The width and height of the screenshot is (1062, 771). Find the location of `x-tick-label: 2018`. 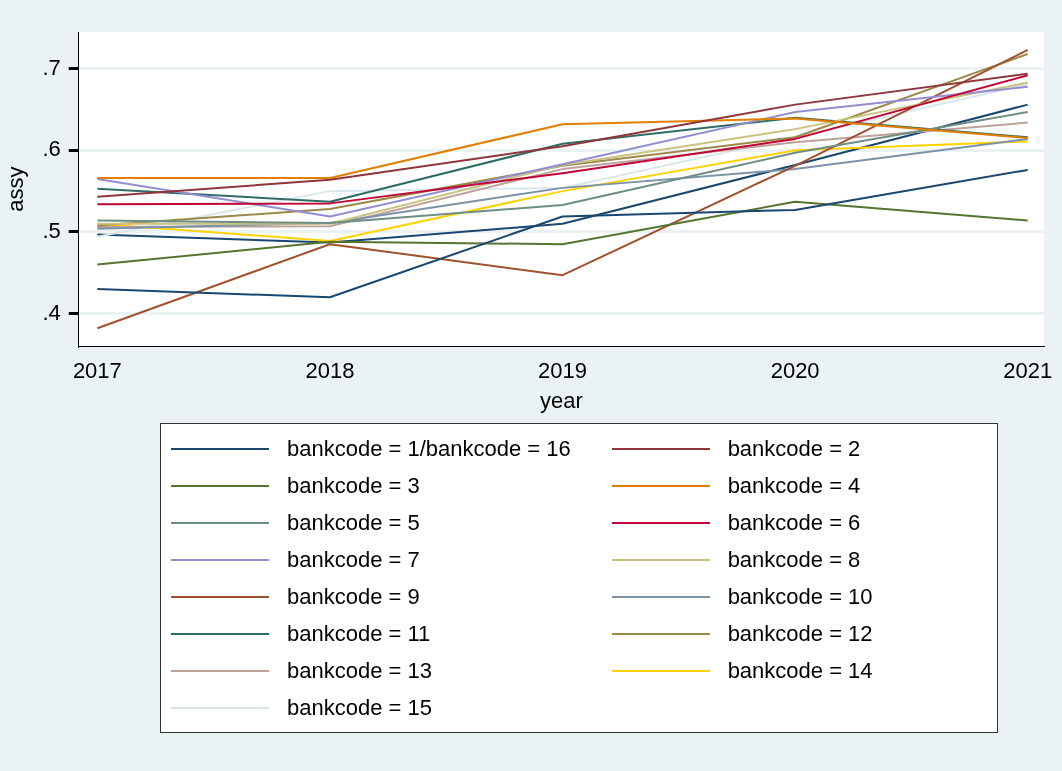

x-tick-label: 2018 is located at coordinates (330, 371).